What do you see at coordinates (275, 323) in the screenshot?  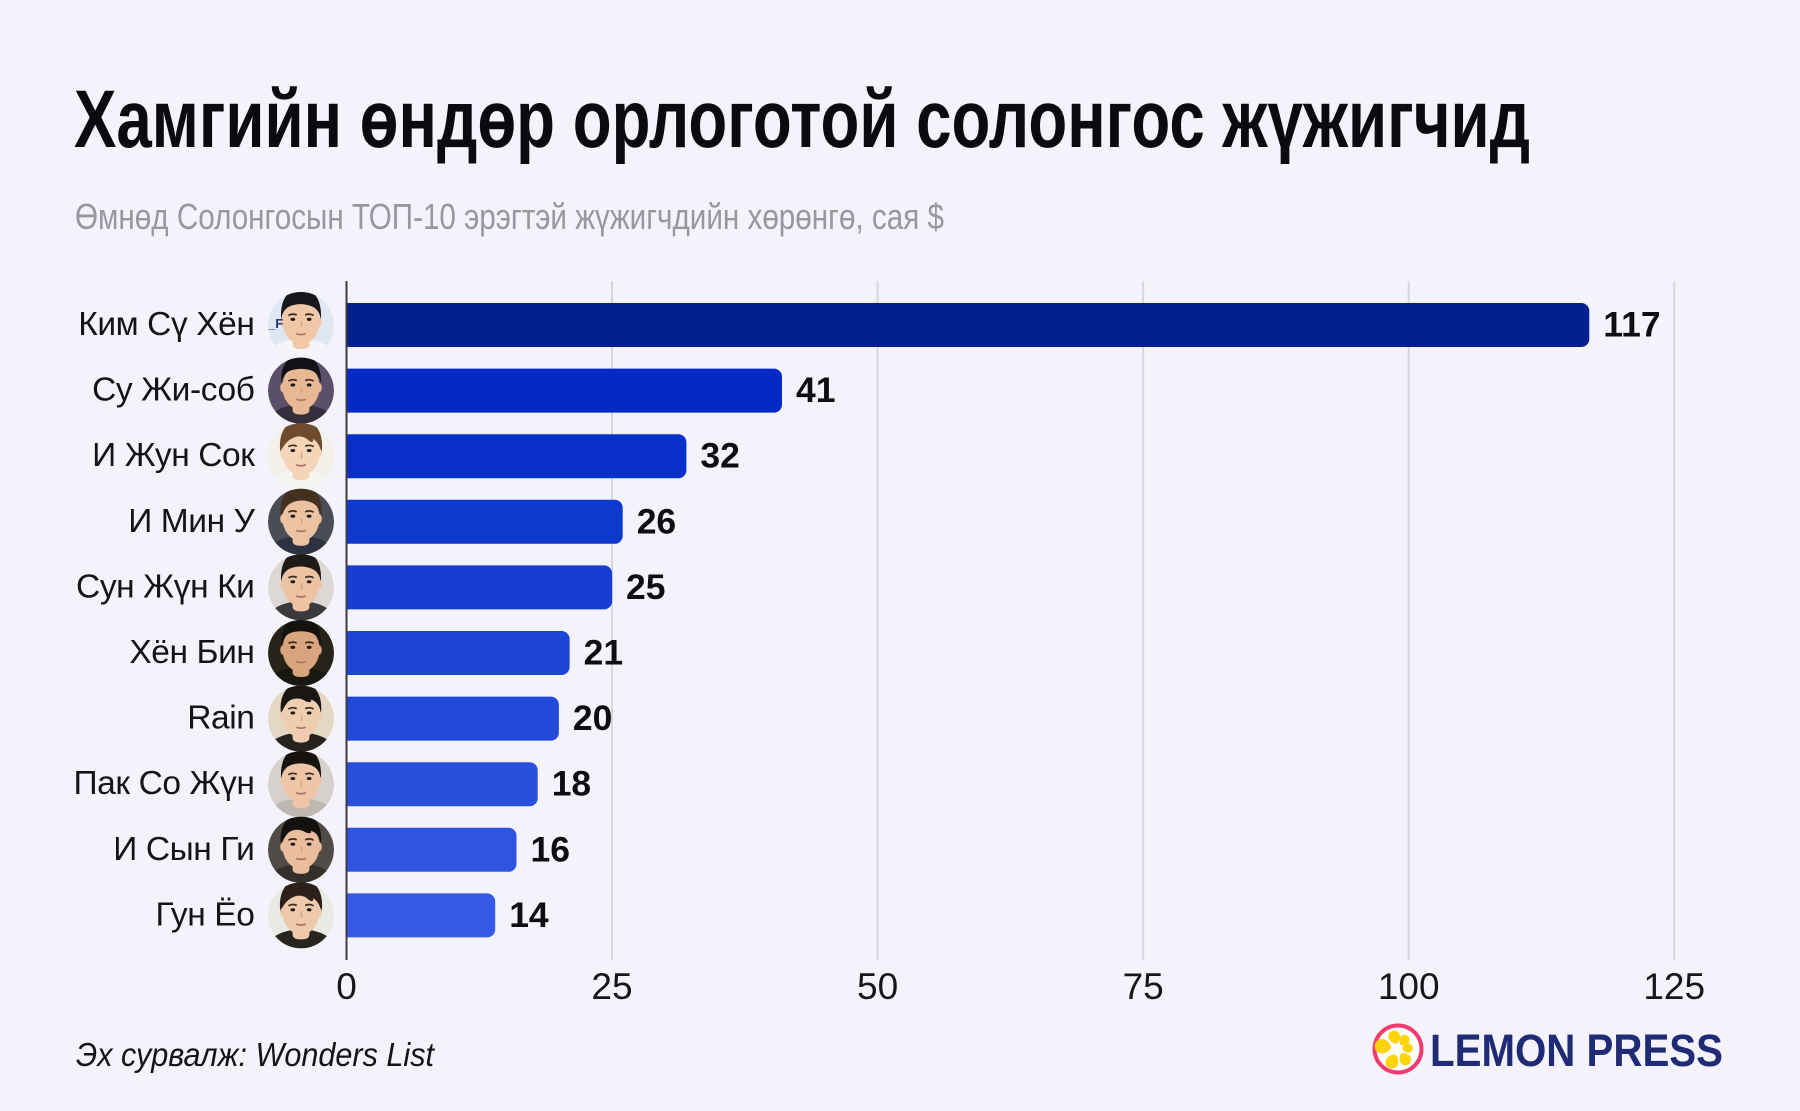 I see `svg-text: _F` at bounding box center [275, 323].